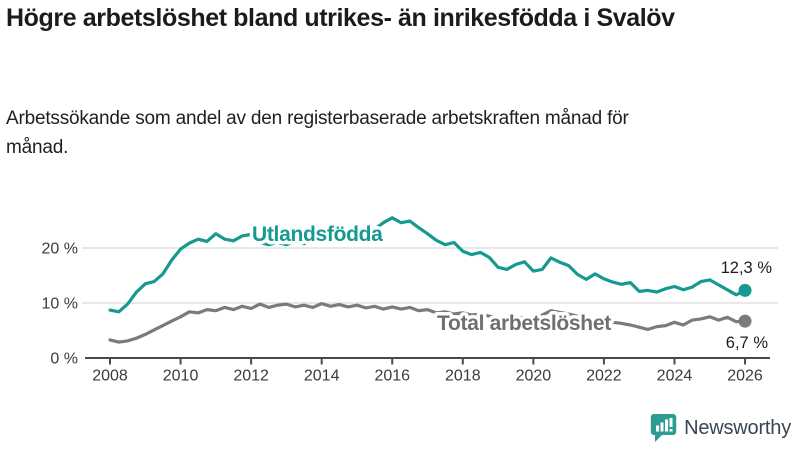 The width and height of the screenshot is (800, 450). I want to click on y-tick-label: 10 %, so click(60, 304).